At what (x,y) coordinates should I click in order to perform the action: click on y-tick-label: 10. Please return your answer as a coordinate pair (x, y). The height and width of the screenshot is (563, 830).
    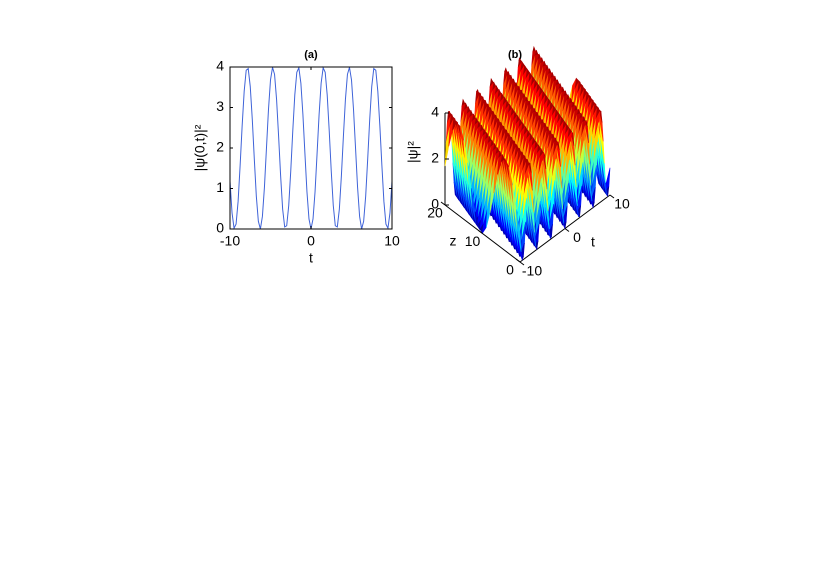
    Looking at the image, I should click on (473, 241).